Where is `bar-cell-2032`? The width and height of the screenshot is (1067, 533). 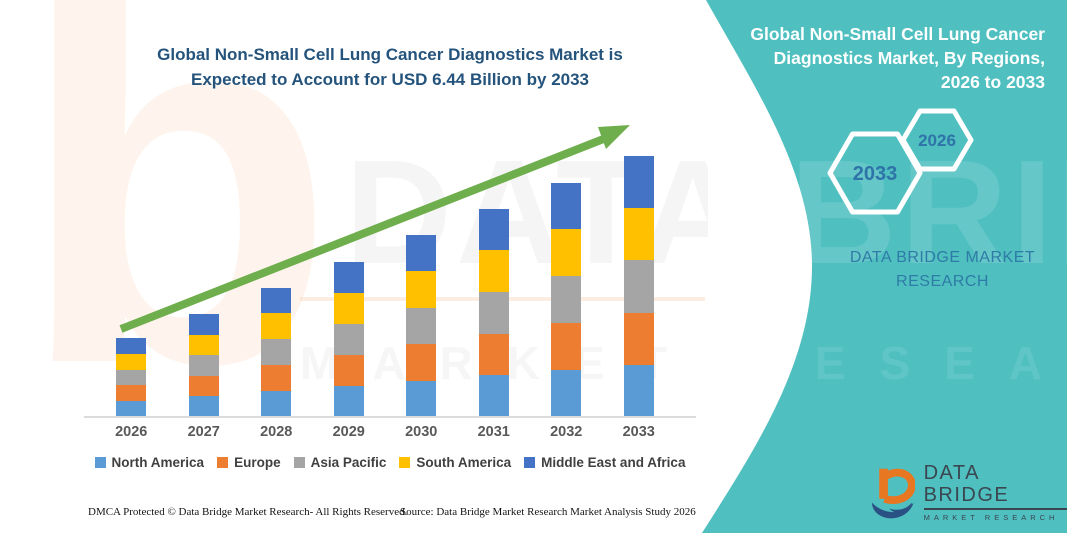
bar-cell-2032 is located at coordinates (566, 283).